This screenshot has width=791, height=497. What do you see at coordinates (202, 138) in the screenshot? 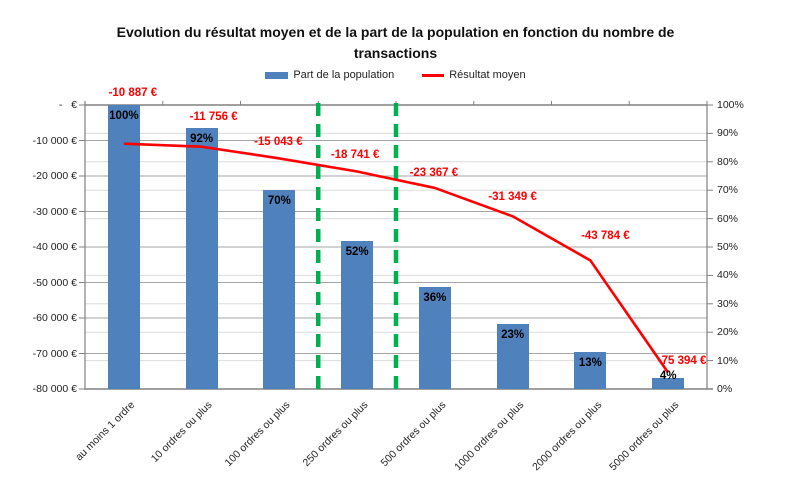
I see `bar-value-label: 92%` at bounding box center [202, 138].